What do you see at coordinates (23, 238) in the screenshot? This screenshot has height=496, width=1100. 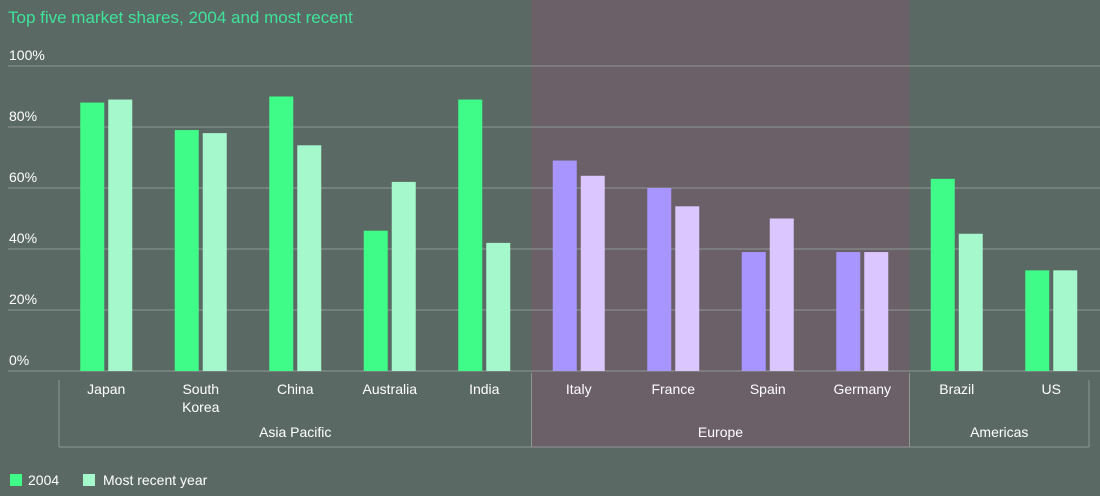 I see `y-tick-label: 40%` at bounding box center [23, 238].